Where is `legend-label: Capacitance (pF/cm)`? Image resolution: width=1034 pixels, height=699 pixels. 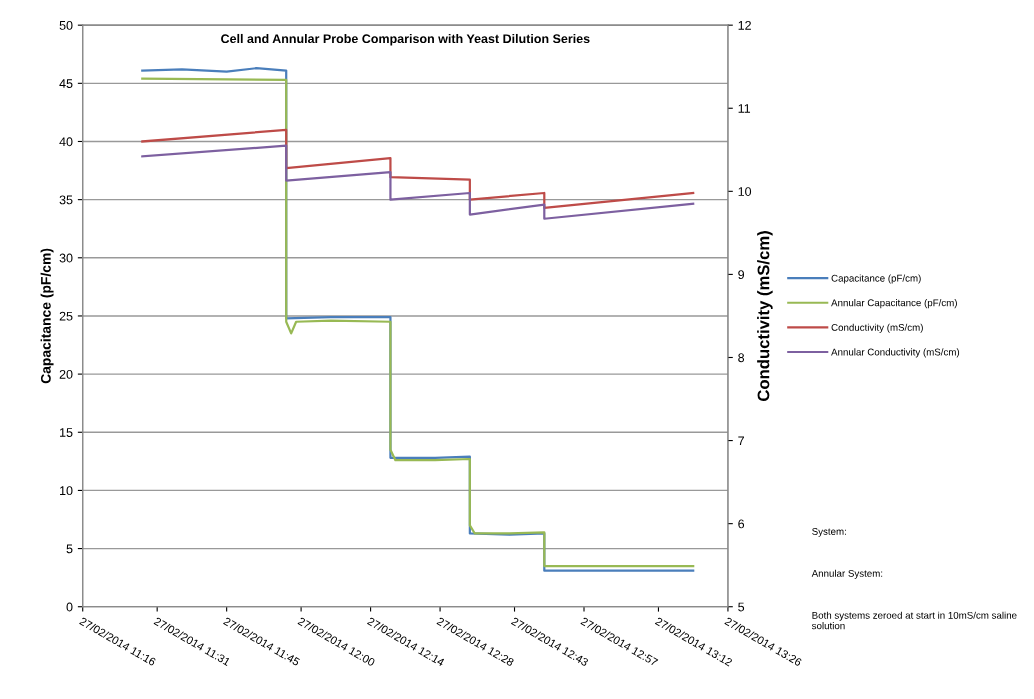
legend-label: Capacitance (pF/cm) is located at coordinates (876, 279).